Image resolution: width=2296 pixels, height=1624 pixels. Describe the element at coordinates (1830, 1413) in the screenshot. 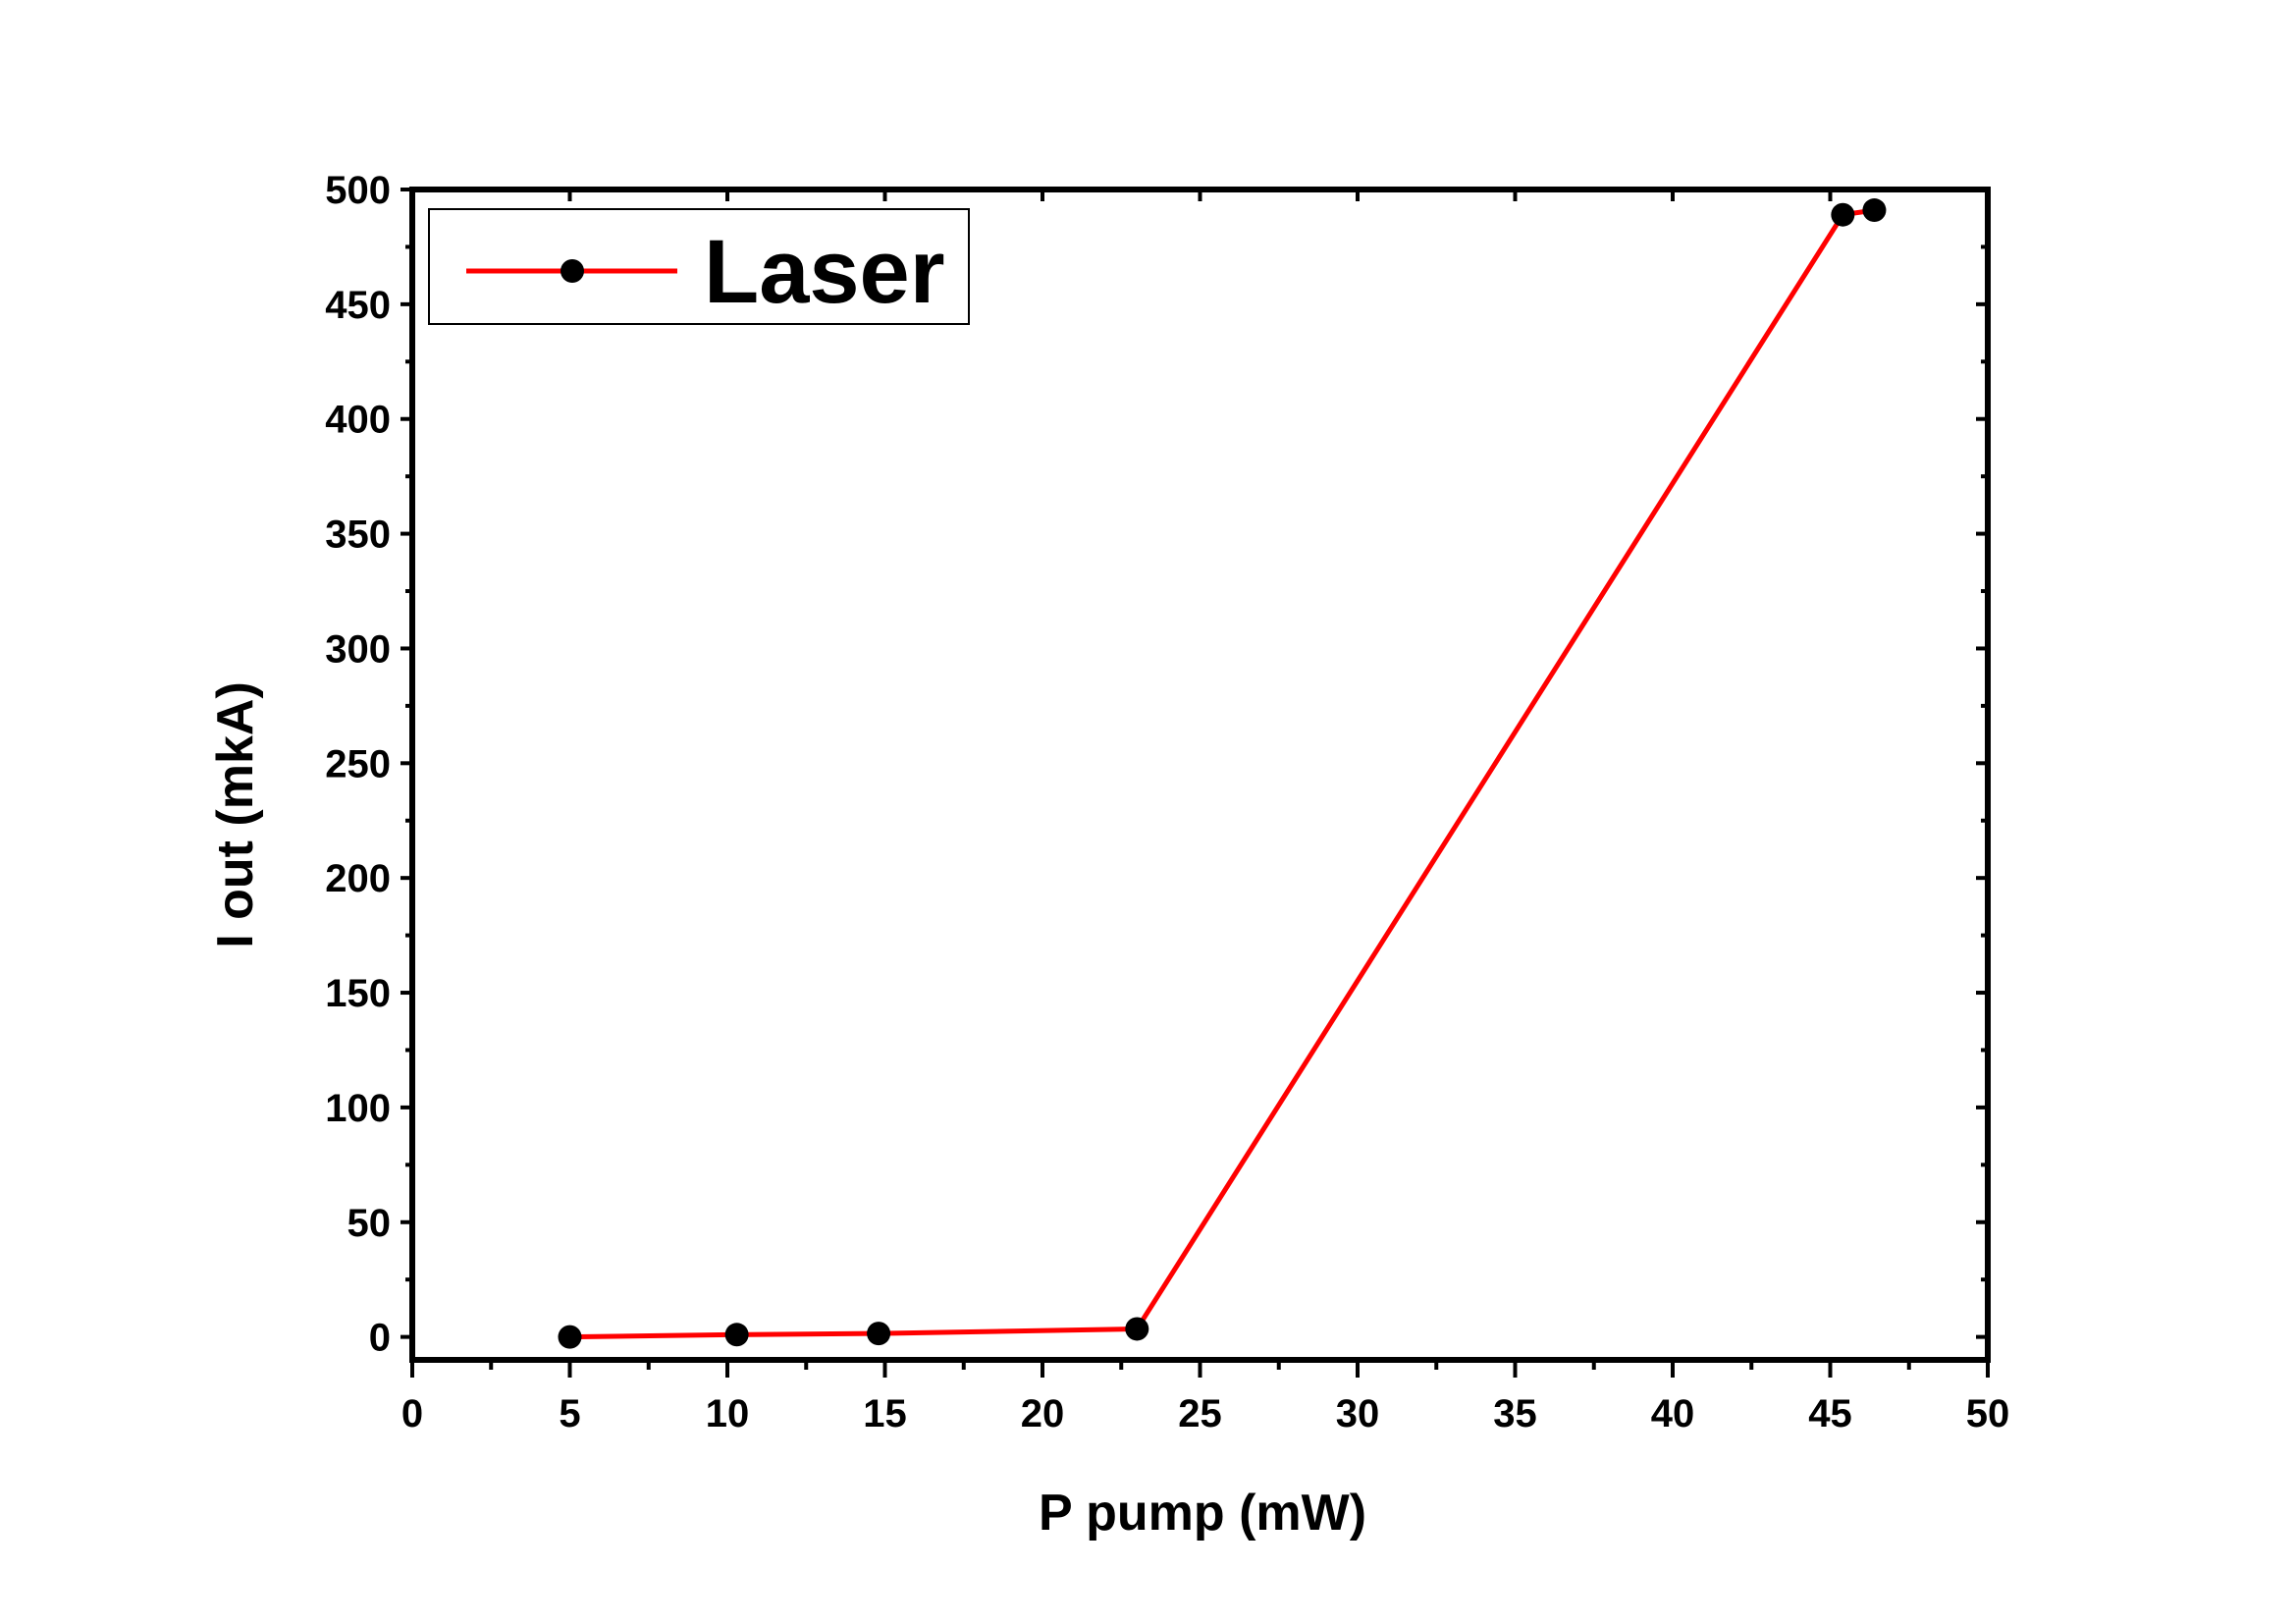

I see `x-tick-label: 45` at that location.